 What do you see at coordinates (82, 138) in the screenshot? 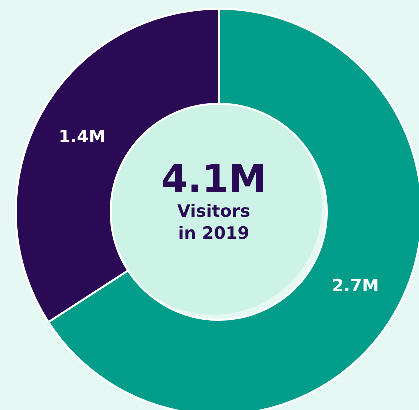
I see `data-label: 1.4M` at bounding box center [82, 138].